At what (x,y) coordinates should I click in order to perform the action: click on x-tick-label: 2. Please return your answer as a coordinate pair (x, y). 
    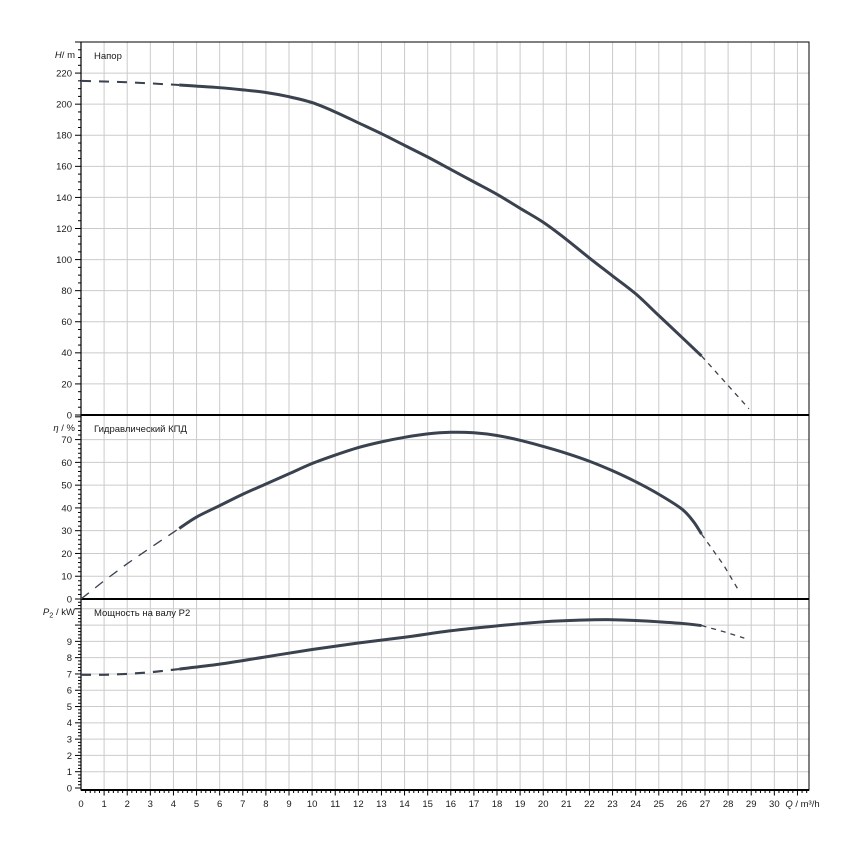
    Looking at the image, I should click on (127, 804).